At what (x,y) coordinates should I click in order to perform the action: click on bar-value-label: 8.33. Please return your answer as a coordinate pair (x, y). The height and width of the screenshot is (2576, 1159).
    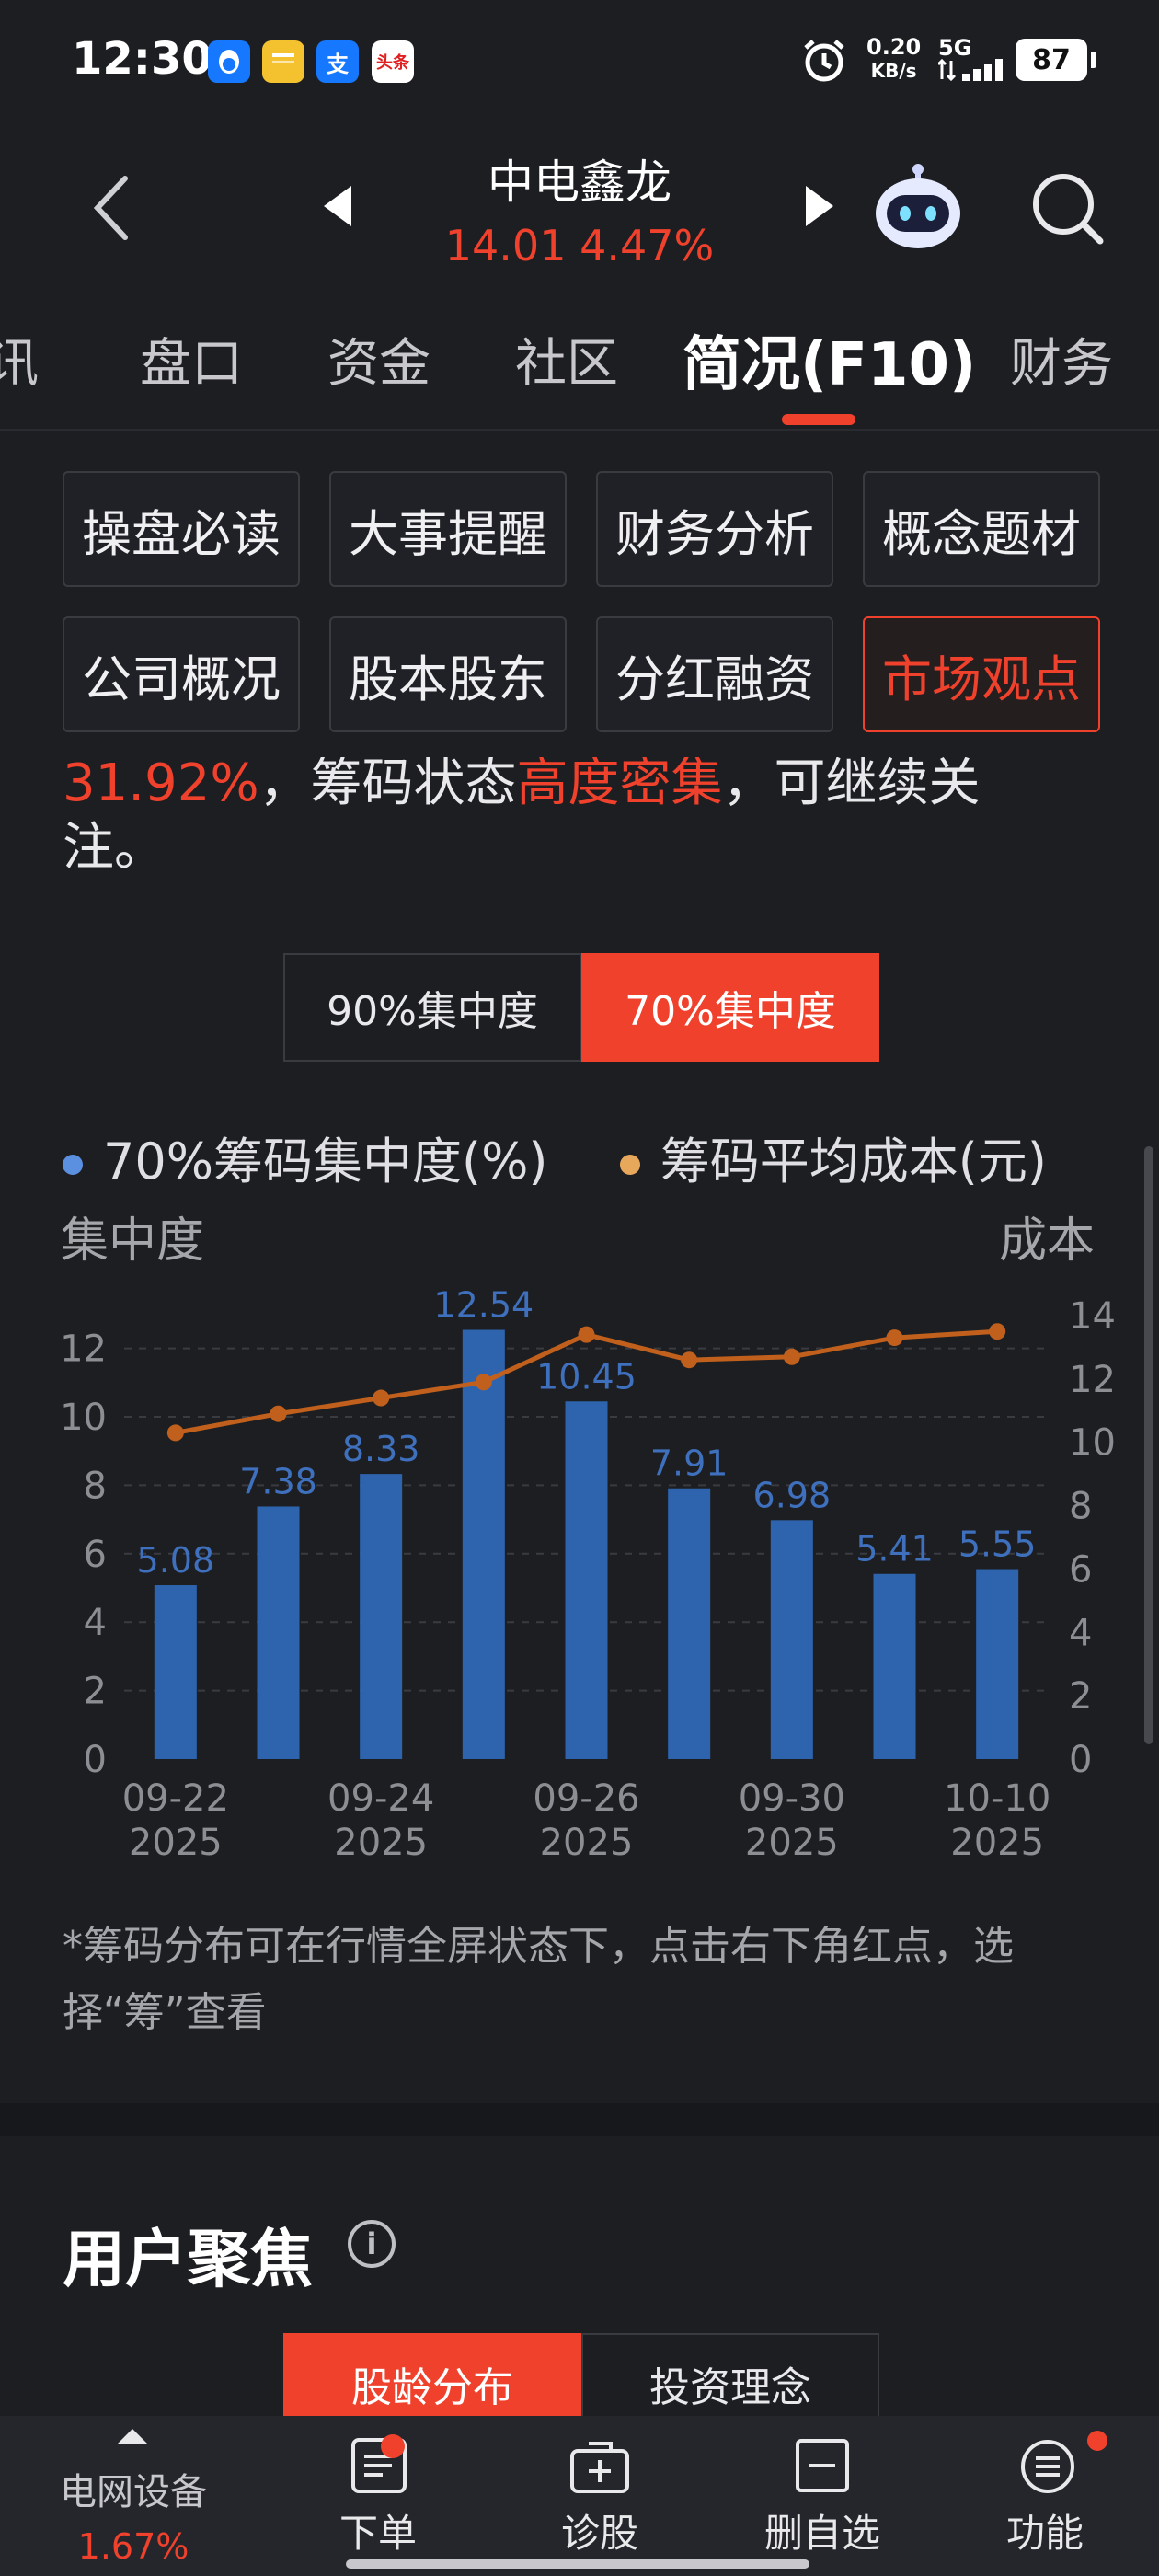
    Looking at the image, I should click on (381, 1449).